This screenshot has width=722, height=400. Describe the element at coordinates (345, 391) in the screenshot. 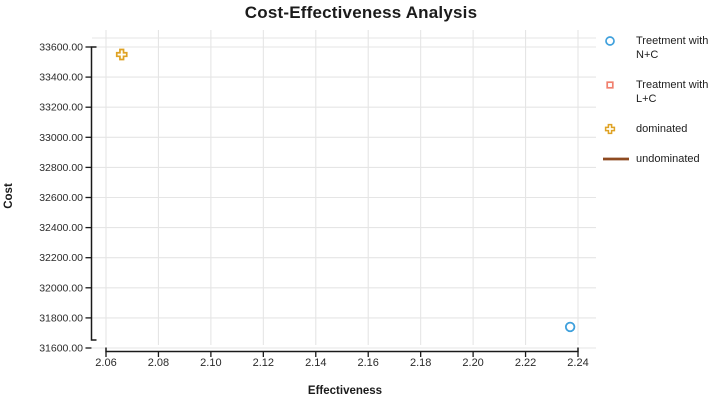

I see `x-axis-title: Effectiveness` at that location.